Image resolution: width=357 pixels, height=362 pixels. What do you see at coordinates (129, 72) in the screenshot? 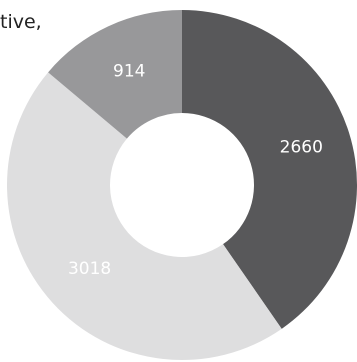
I see `slice-label-914: 914` at bounding box center [129, 72].